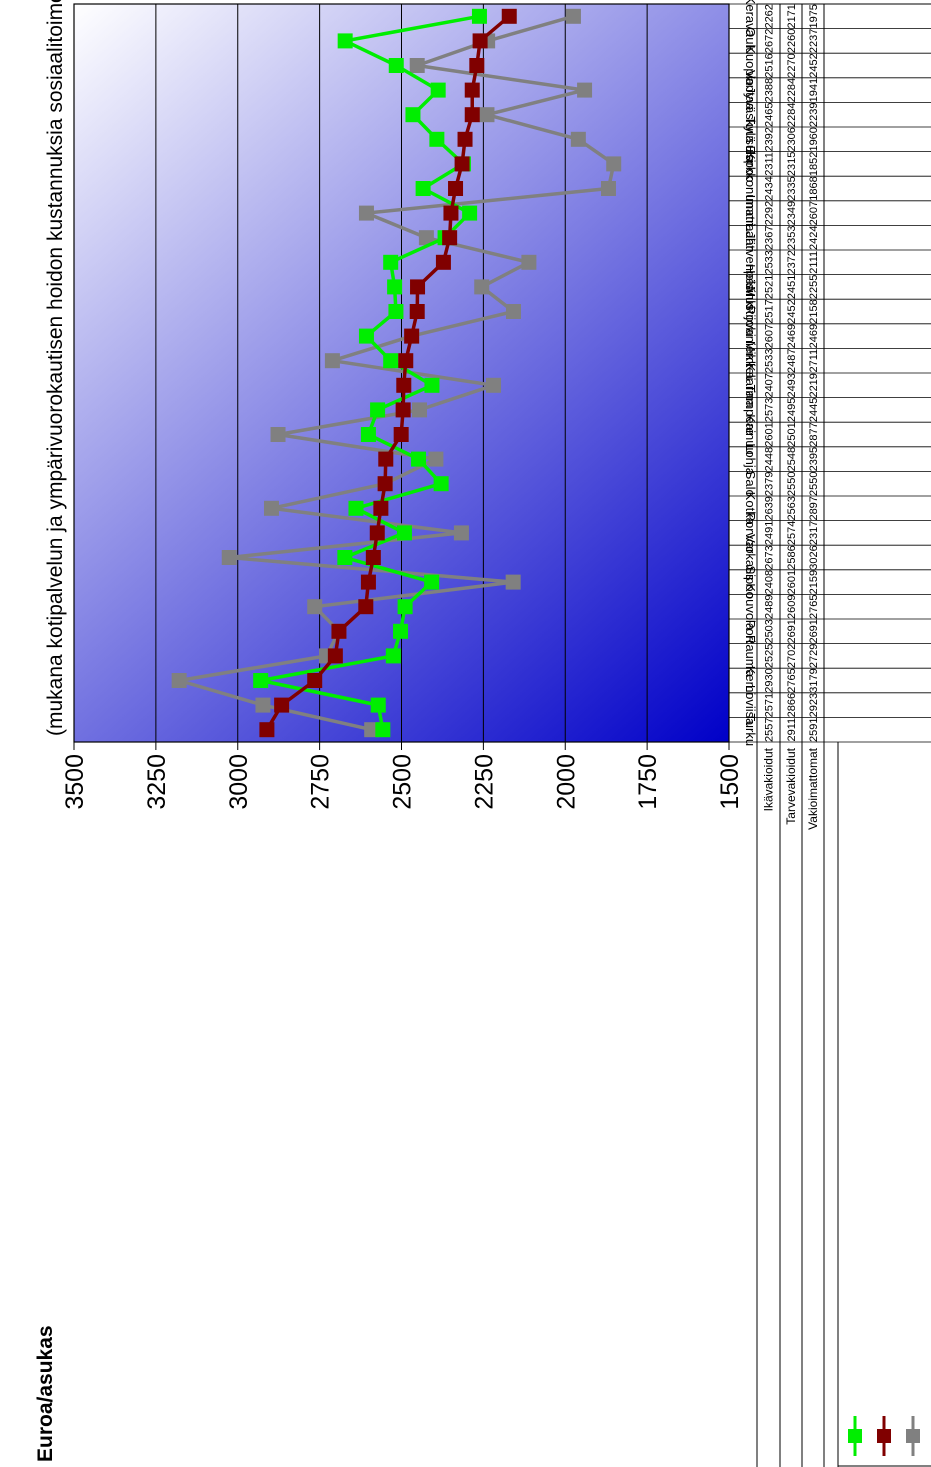 This screenshot has height=1467, width=931. Describe the element at coordinates (814, 410) in the screenshot. I see `table-cell: 2445` at that location.